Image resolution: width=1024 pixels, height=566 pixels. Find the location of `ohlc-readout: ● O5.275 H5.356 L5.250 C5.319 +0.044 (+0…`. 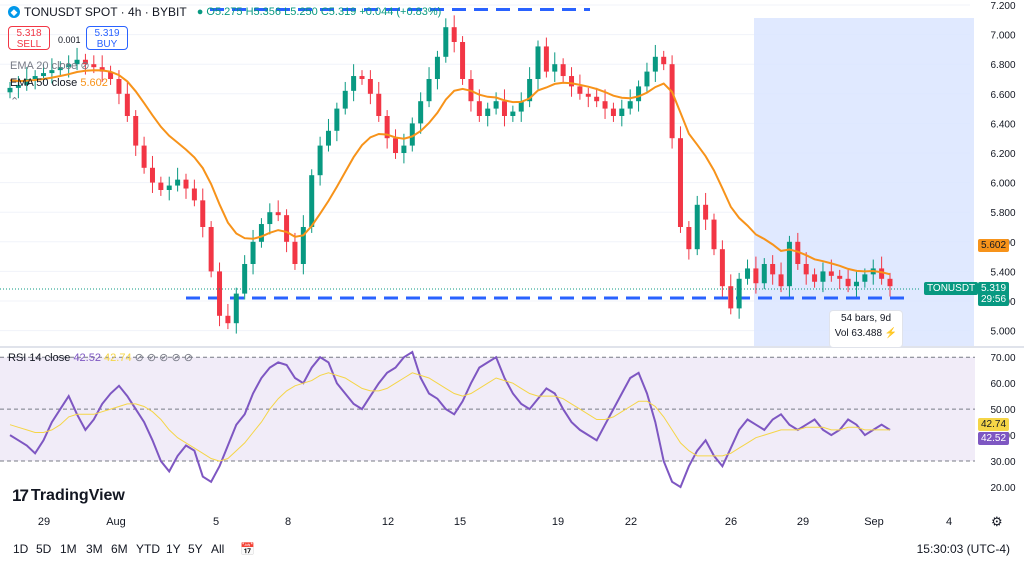

ohlc-readout: ● O5.275 H5.356 L5.250 C5.319 +0.044 (+0… is located at coordinates (319, 12).